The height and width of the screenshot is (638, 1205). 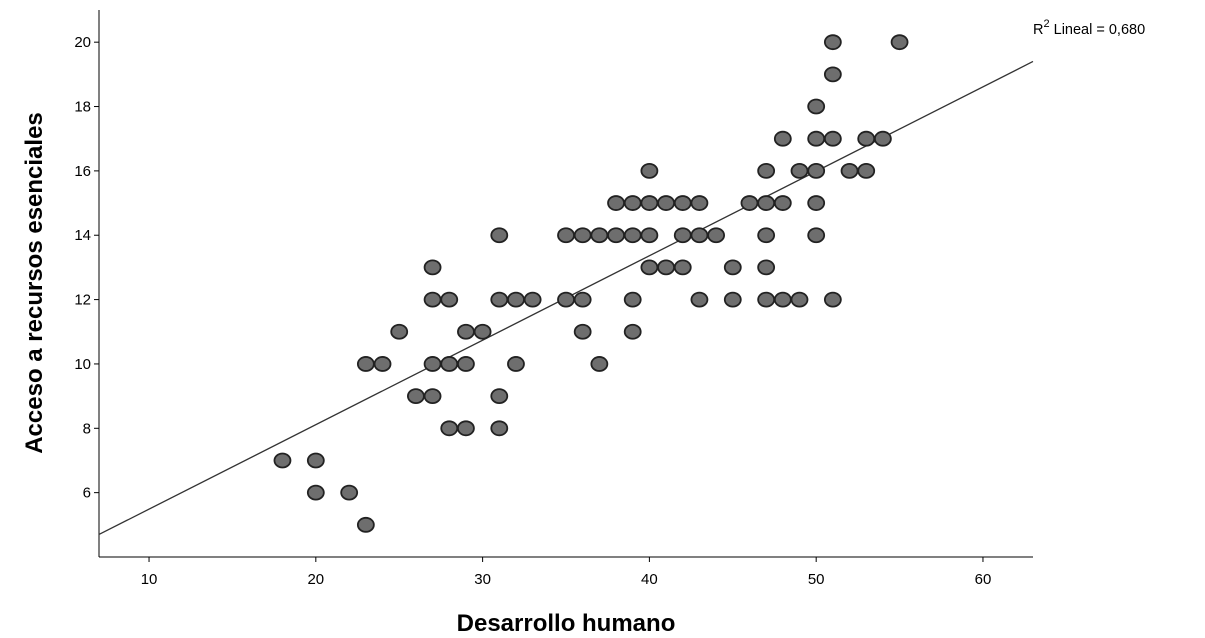 What do you see at coordinates (566, 572) in the screenshot?
I see `x-ticks: 10 20 30 40 50 60` at bounding box center [566, 572].